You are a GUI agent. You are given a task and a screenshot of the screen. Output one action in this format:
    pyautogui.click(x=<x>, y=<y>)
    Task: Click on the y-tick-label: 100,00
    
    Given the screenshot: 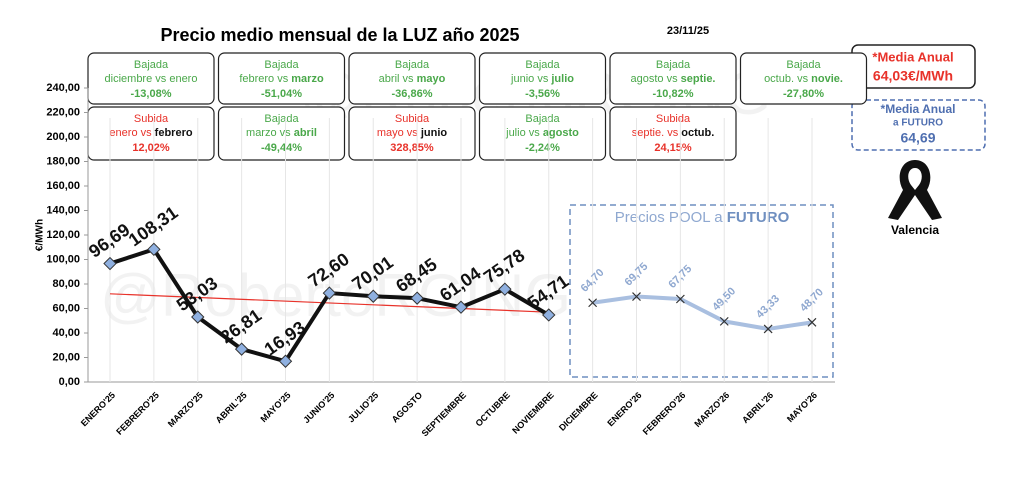 What is the action you would take?
    pyautogui.click(x=63, y=259)
    